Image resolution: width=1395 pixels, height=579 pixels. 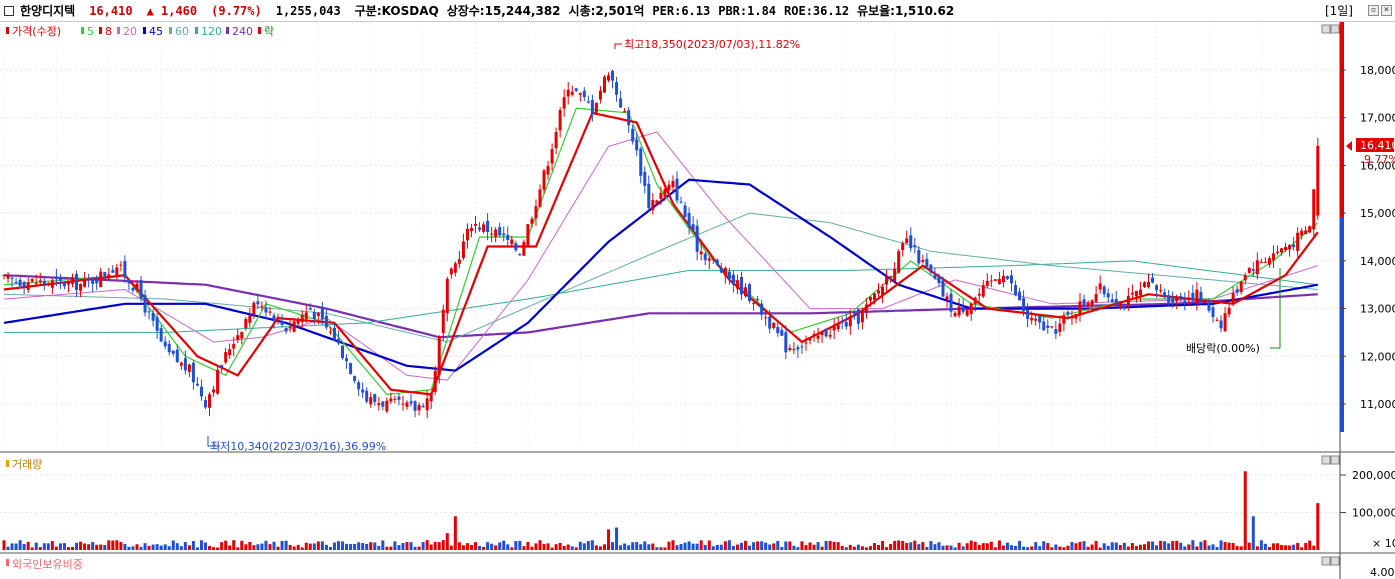 What do you see at coordinates (90, 31) in the screenshot?
I see `legend-ma5: 5` at bounding box center [90, 31].